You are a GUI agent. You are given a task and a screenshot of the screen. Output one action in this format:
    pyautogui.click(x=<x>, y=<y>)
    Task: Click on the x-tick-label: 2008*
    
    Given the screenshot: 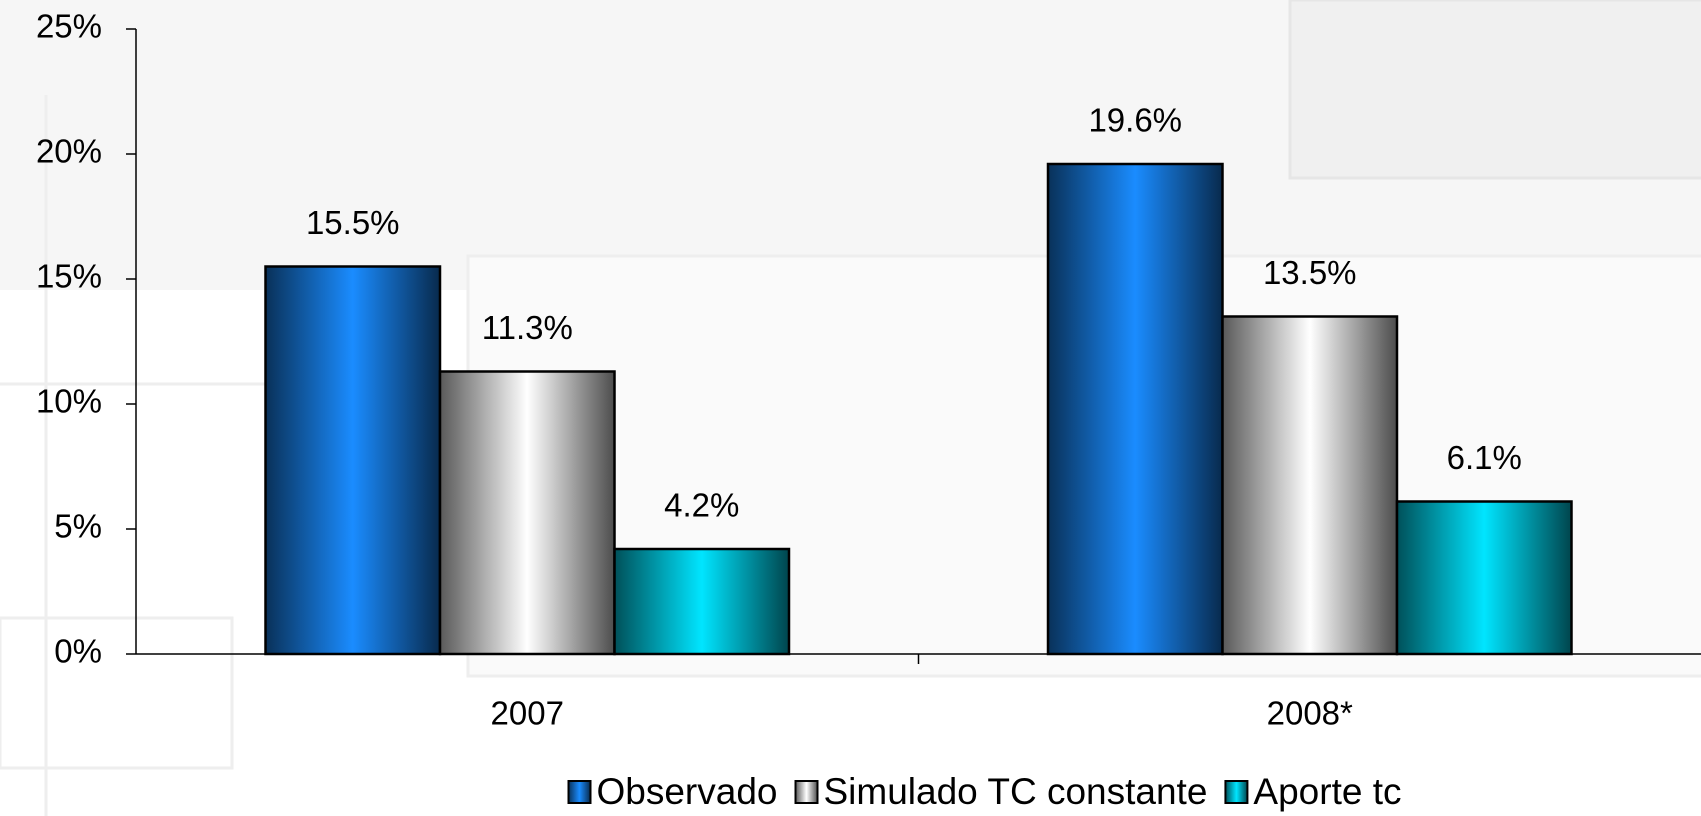 What is the action you would take?
    pyautogui.click(x=1310, y=713)
    